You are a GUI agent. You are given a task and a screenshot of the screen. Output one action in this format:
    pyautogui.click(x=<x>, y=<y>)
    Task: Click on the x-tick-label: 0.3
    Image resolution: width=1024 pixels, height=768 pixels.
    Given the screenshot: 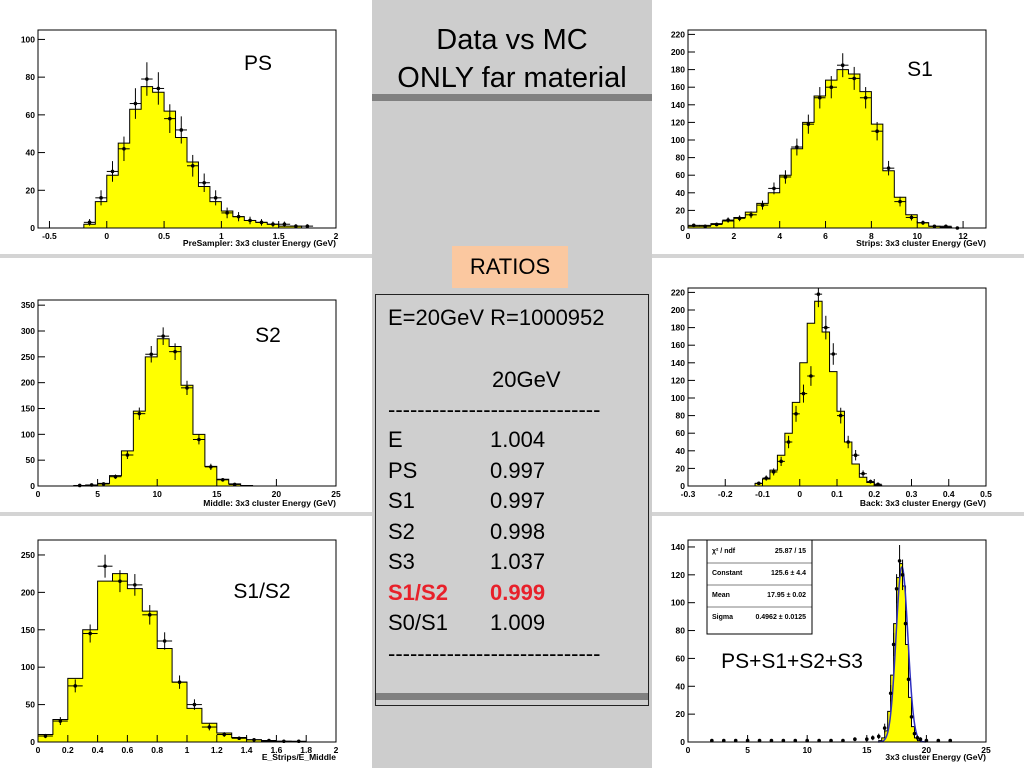 What is the action you would take?
    pyautogui.click(x=912, y=494)
    